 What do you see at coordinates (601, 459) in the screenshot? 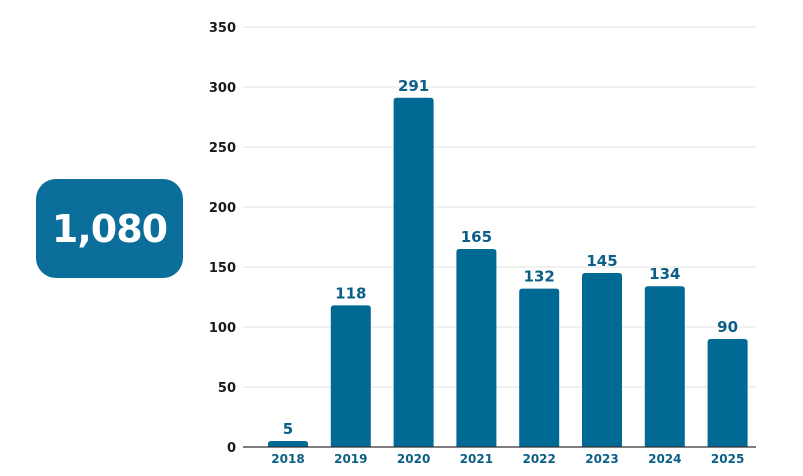
I see `x-tick-label-2023: 2023` at bounding box center [601, 459].